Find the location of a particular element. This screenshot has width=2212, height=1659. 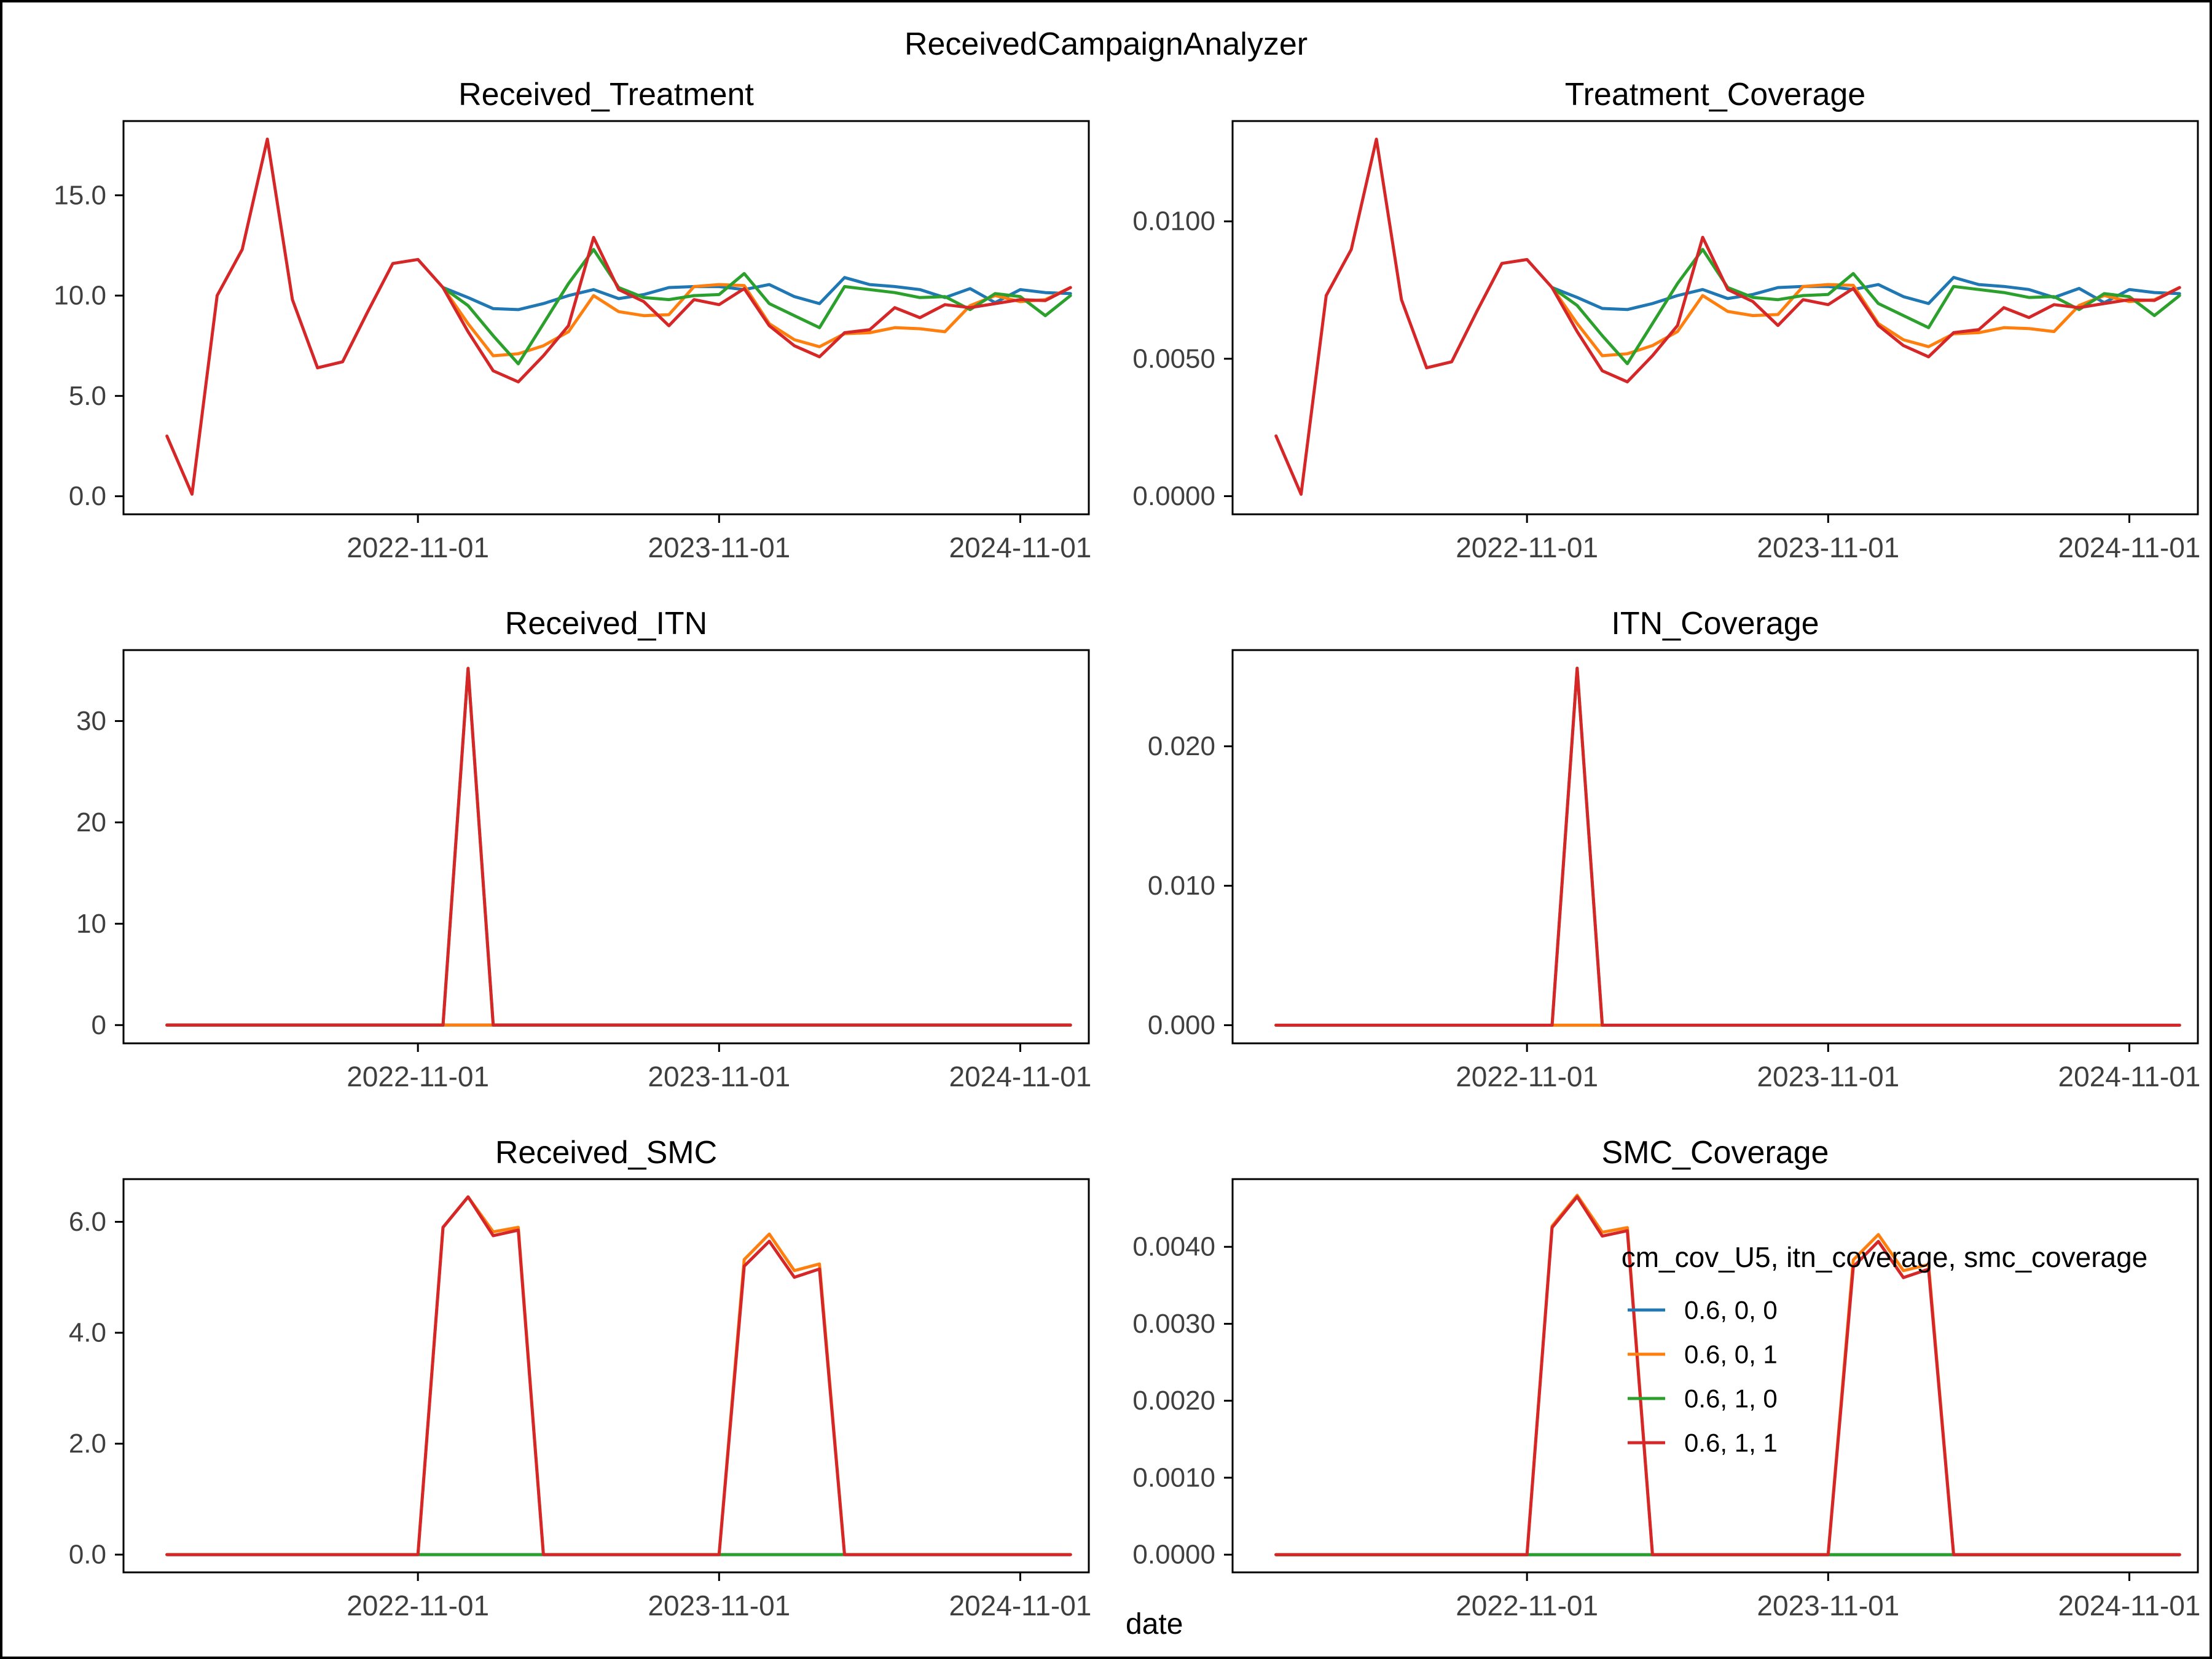

figure-title: ReceivedCampaignAnalyzer is located at coordinates (1106, 44).